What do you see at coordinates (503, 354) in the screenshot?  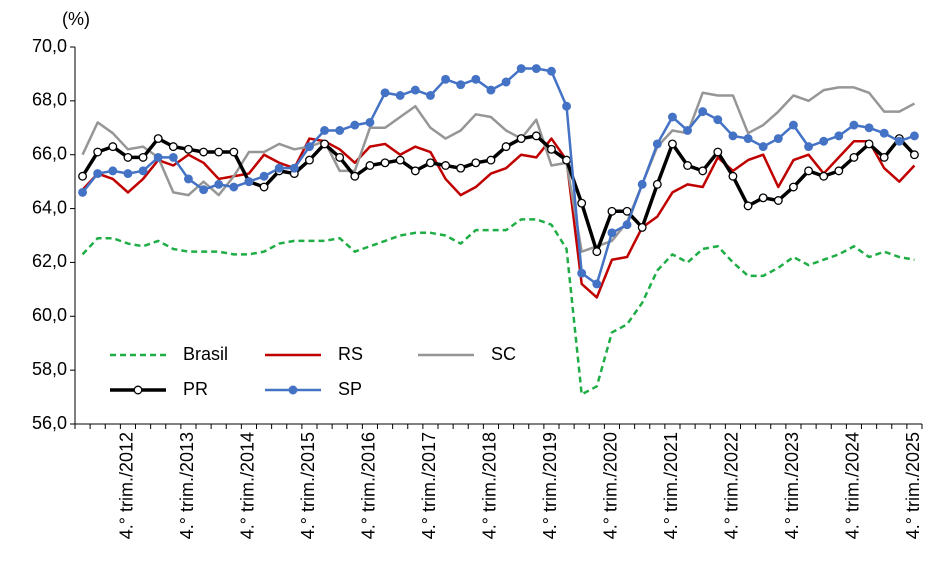 I see `legend-label: SC` at bounding box center [503, 354].